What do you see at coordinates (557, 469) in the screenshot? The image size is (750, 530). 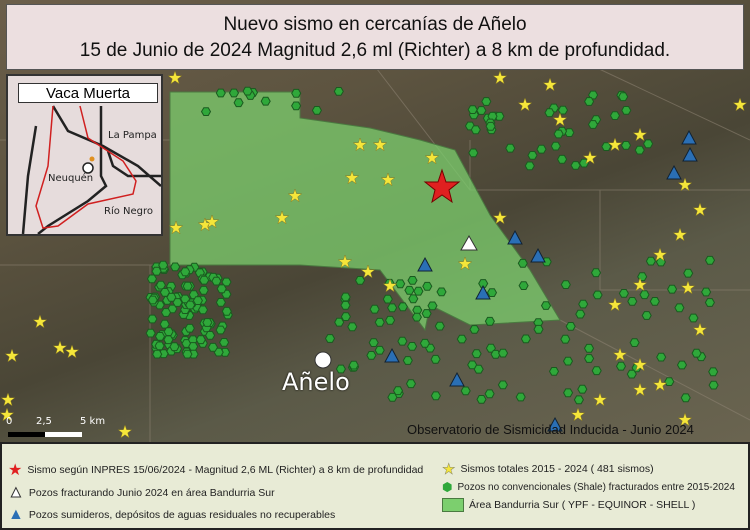 I see `legend-total-quakes-label: Sismos totales 2015 - 2024 ( 481 sismos)` at bounding box center [557, 469].